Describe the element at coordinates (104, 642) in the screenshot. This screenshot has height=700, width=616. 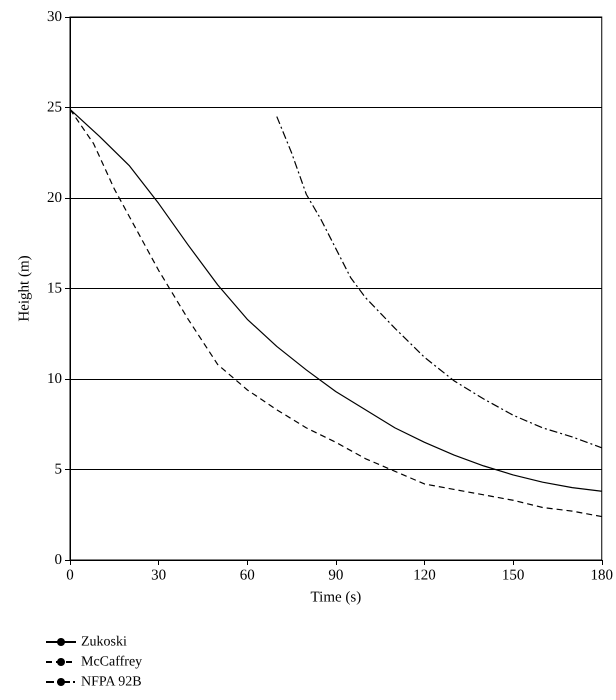
I see `legend-label: Zukoski` at that location.